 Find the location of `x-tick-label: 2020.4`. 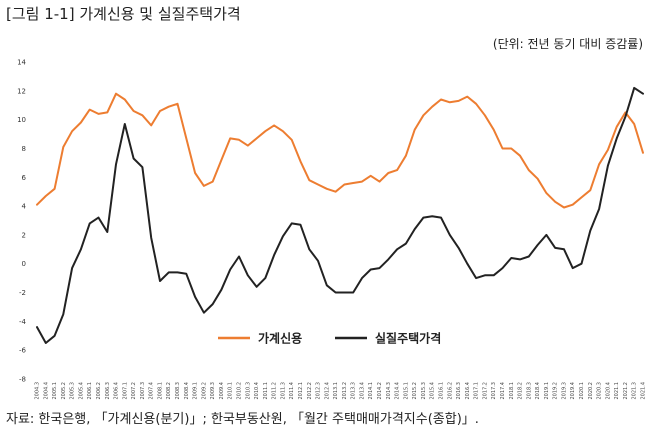

x-tick-label: 2020.4 is located at coordinates (608, 391).